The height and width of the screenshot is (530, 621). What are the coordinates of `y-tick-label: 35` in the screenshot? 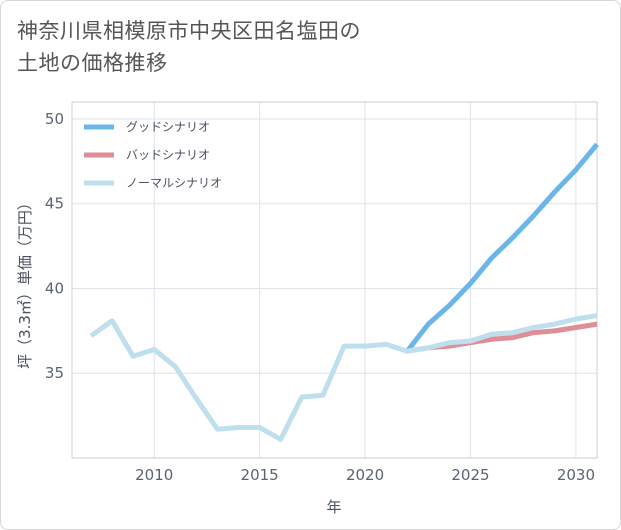 It's located at (54, 373).